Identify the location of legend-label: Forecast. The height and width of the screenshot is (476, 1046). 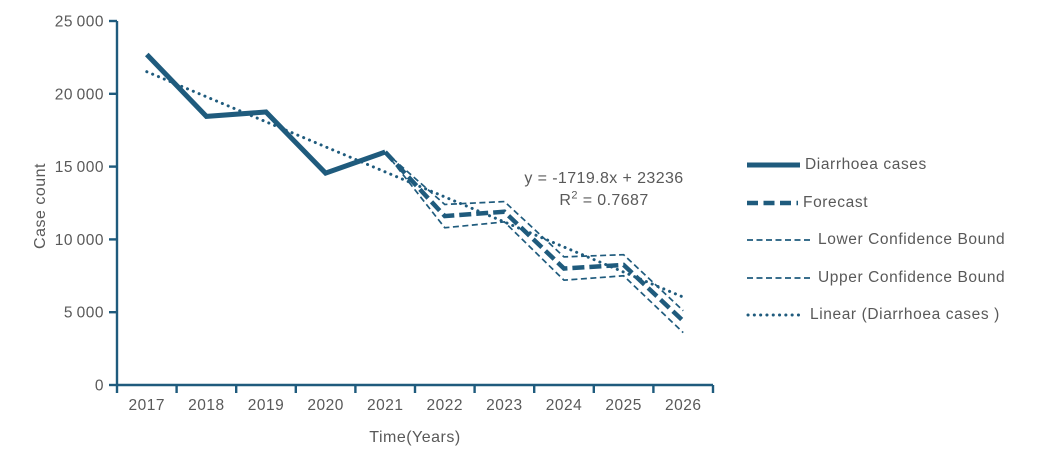
(836, 202).